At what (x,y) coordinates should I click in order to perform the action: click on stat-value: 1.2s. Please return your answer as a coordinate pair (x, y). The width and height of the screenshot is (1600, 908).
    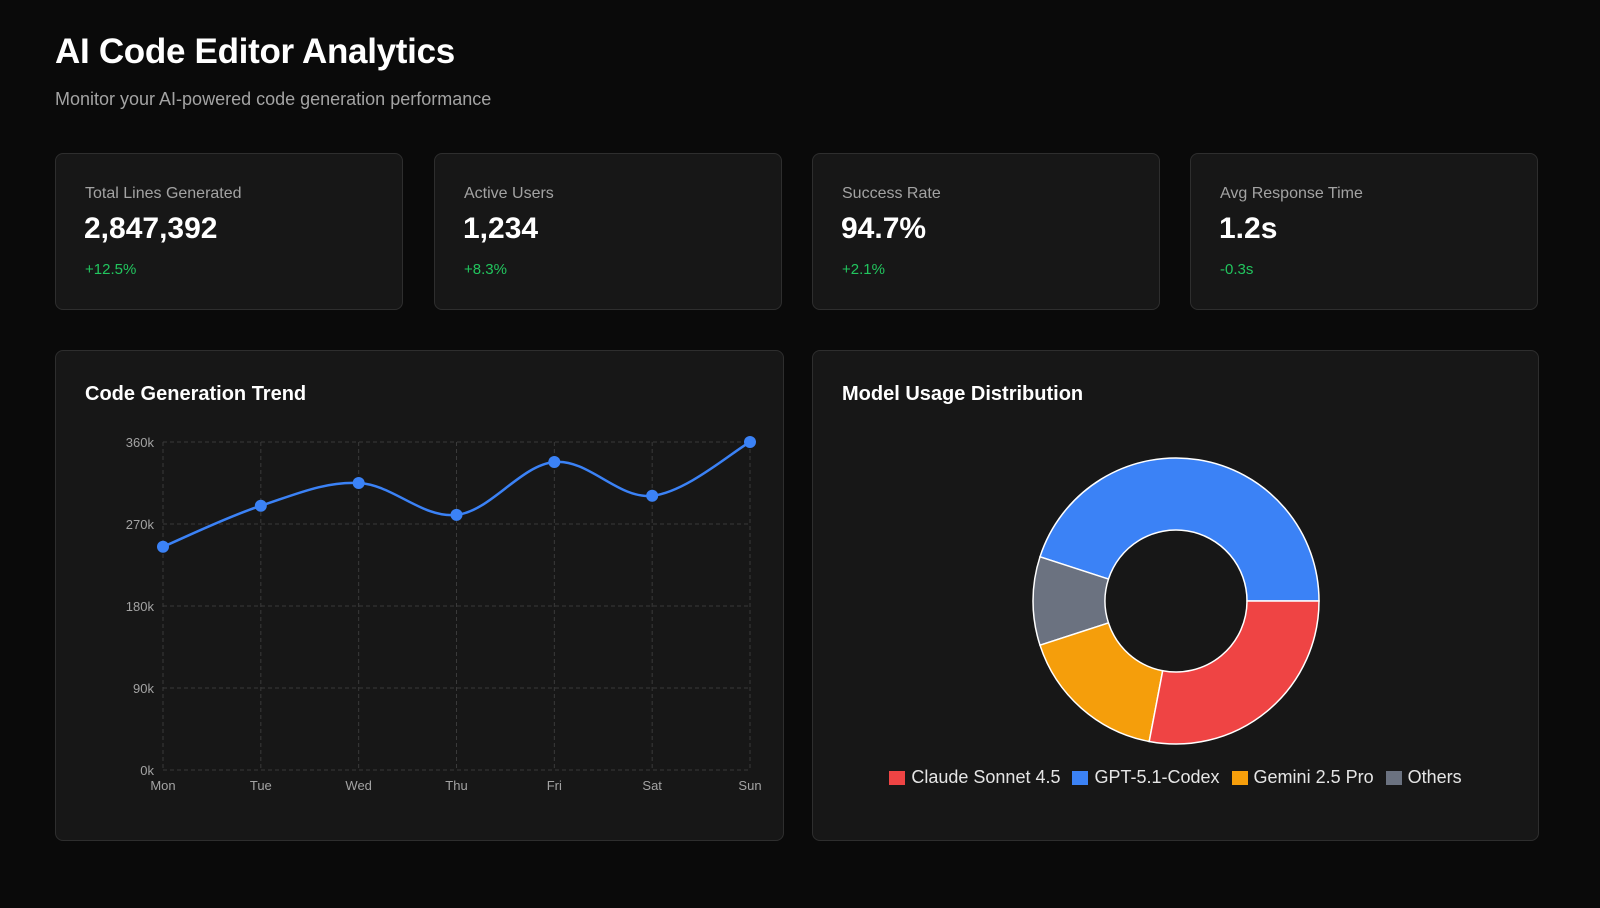
    Looking at the image, I should click on (1248, 228).